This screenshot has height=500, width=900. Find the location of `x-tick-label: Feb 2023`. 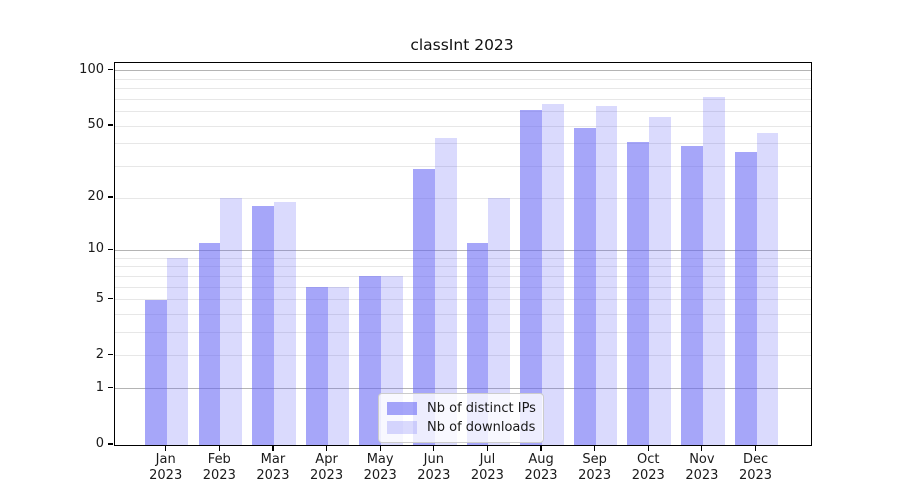

x-tick-label: Feb 2023 is located at coordinates (219, 468).